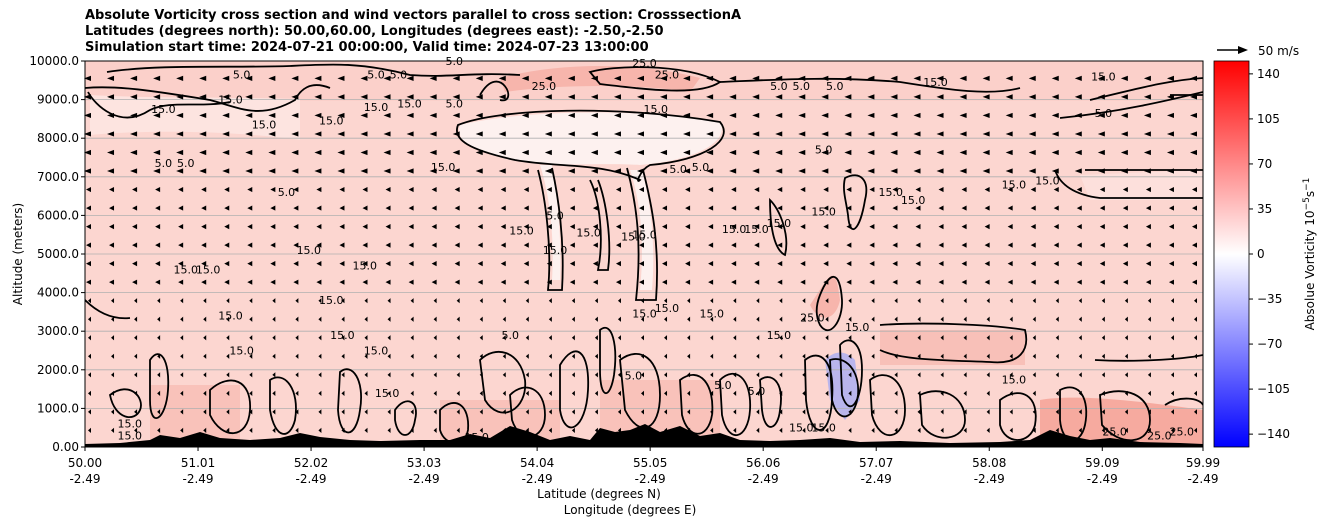 This screenshot has width=1332, height=526. What do you see at coordinates (1273, 434) in the screenshot?
I see `colorbar-tick-label: −140` at bounding box center [1273, 434].